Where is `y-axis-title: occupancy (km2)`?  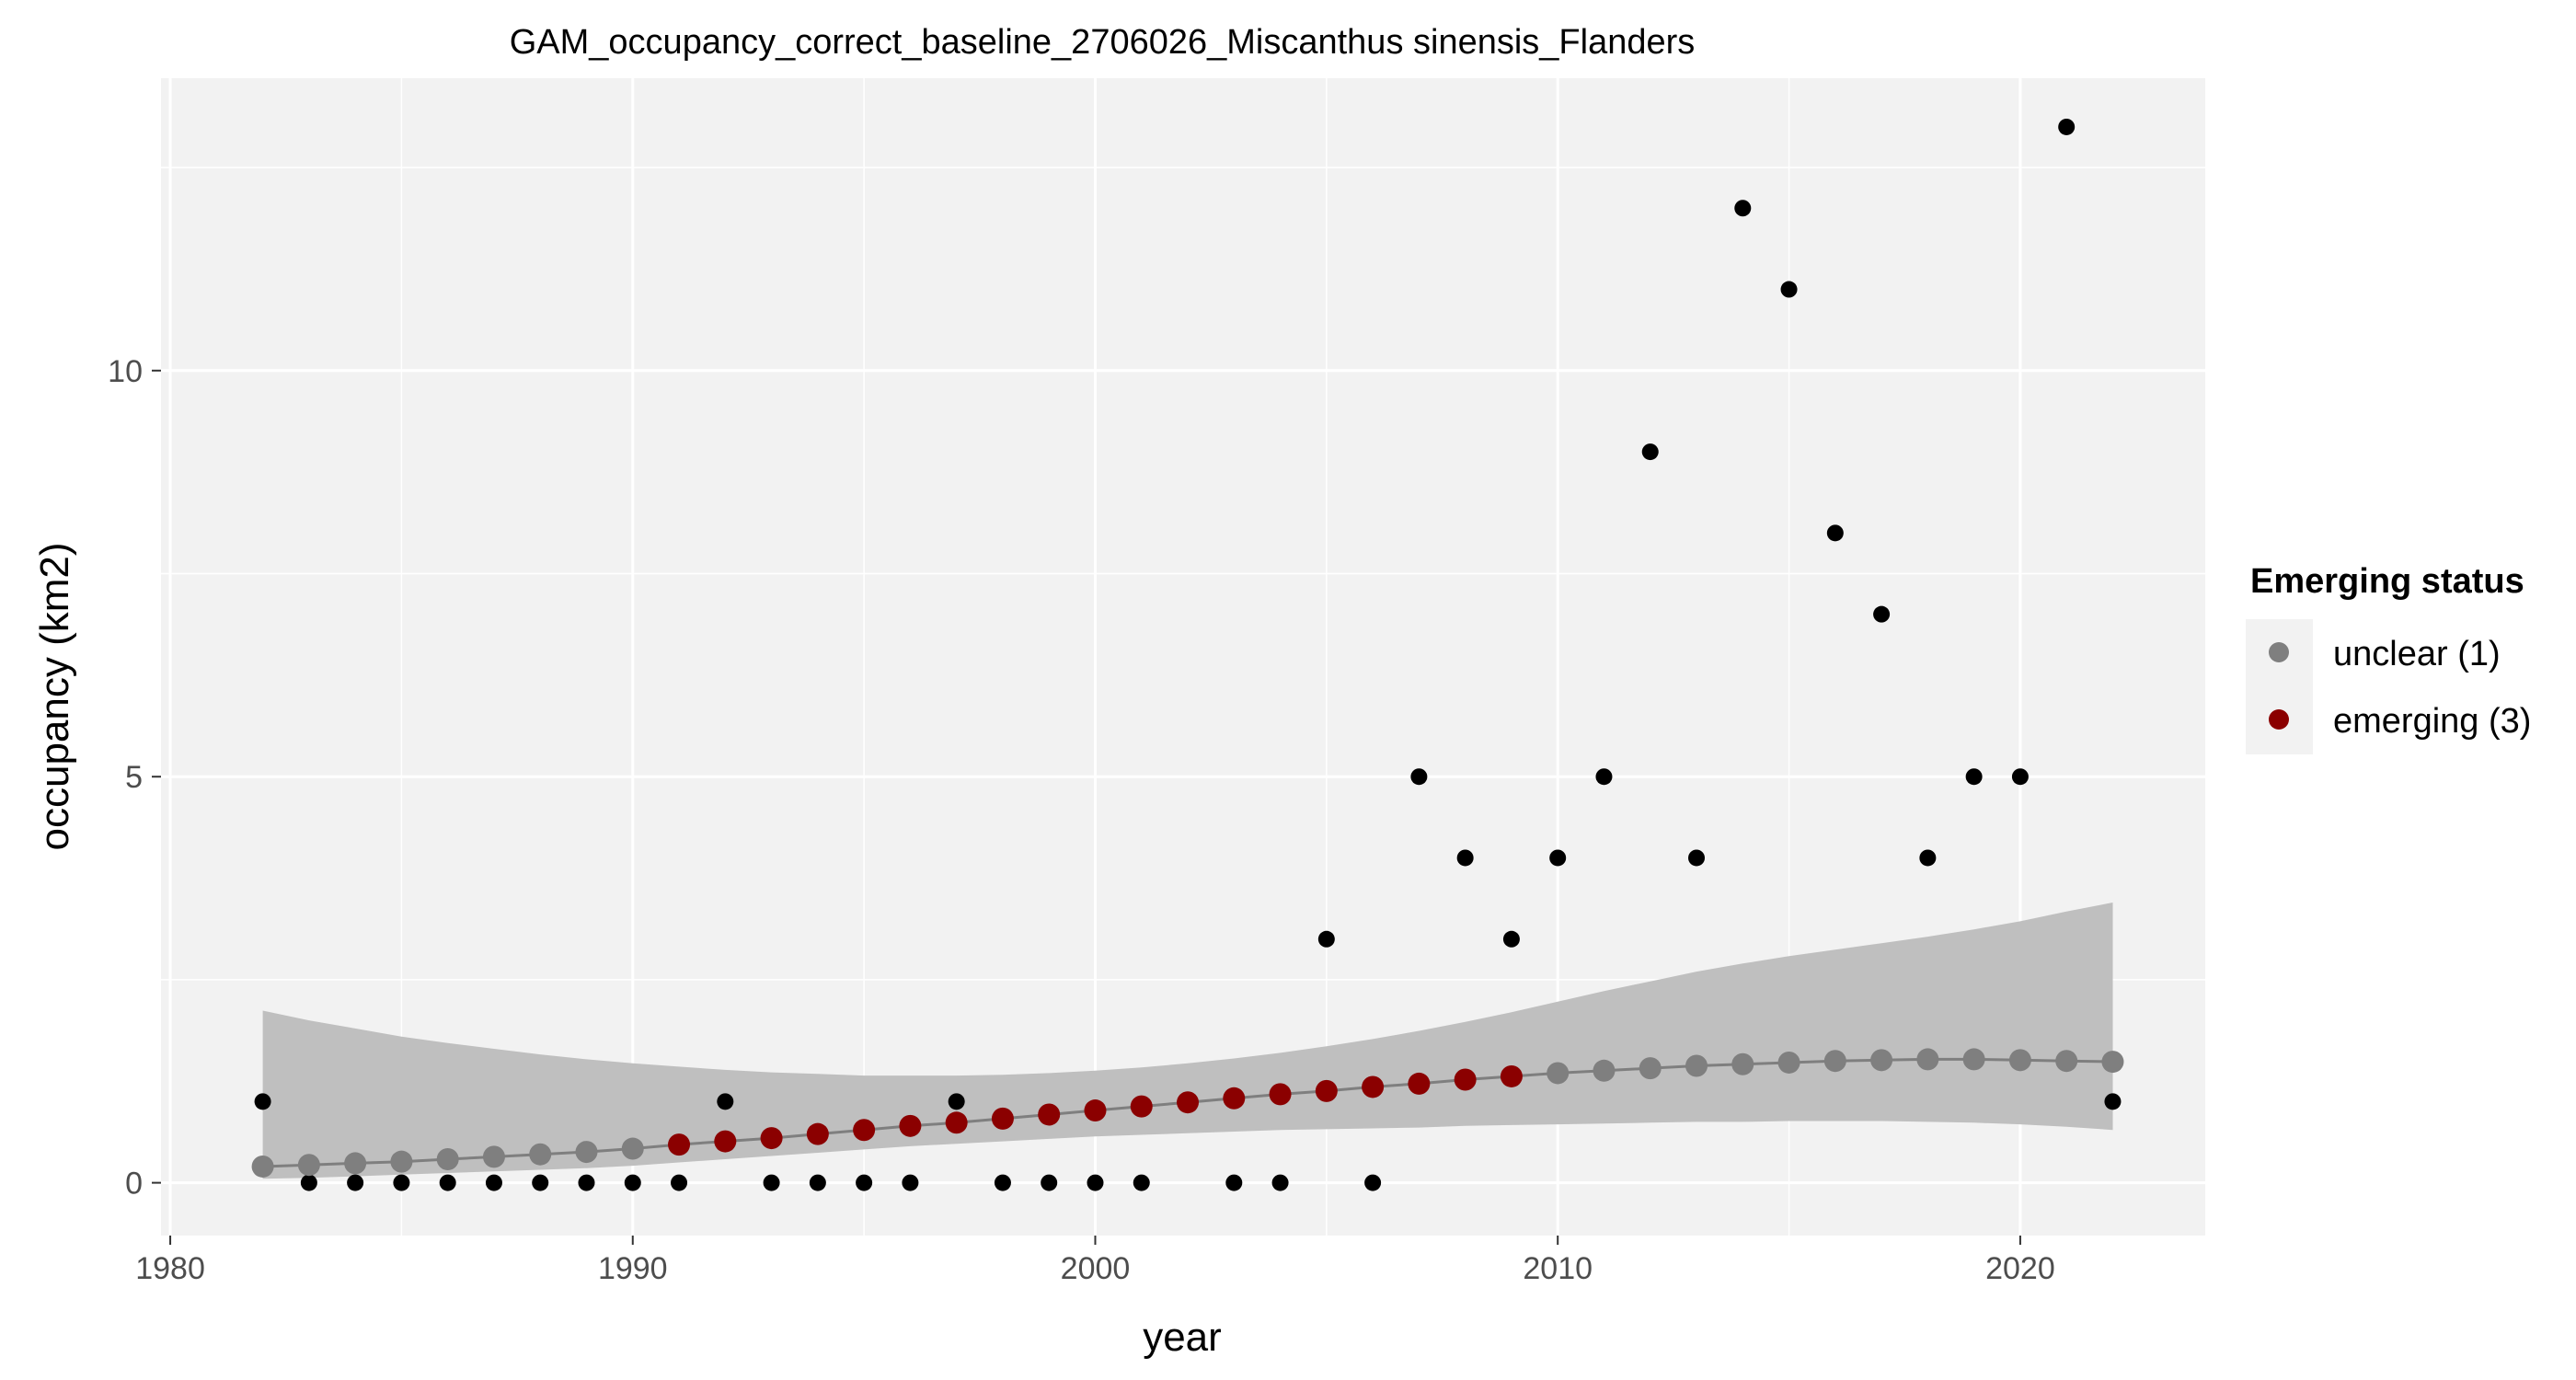 y-axis-title: occupancy (km2) is located at coordinates (54, 696).